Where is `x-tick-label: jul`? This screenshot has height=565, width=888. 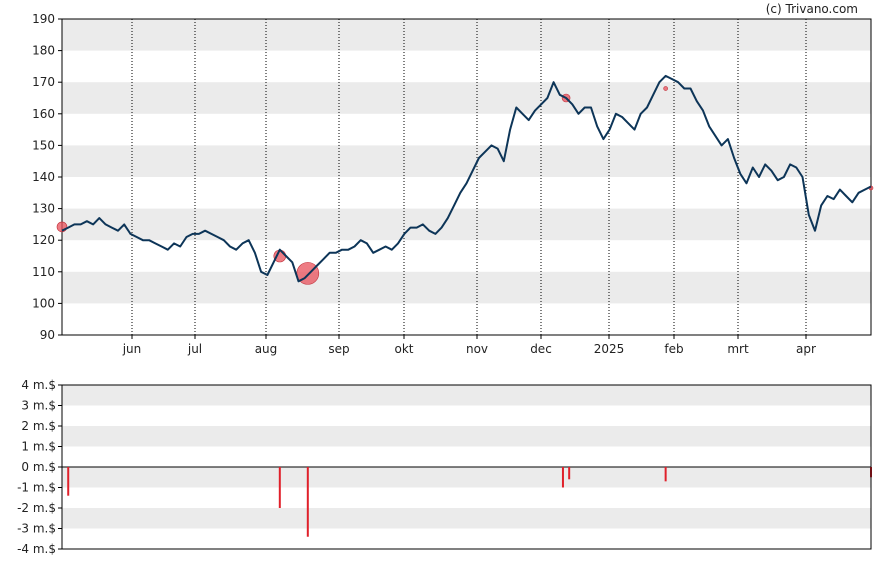 x-tick-label: jul is located at coordinates (194, 349).